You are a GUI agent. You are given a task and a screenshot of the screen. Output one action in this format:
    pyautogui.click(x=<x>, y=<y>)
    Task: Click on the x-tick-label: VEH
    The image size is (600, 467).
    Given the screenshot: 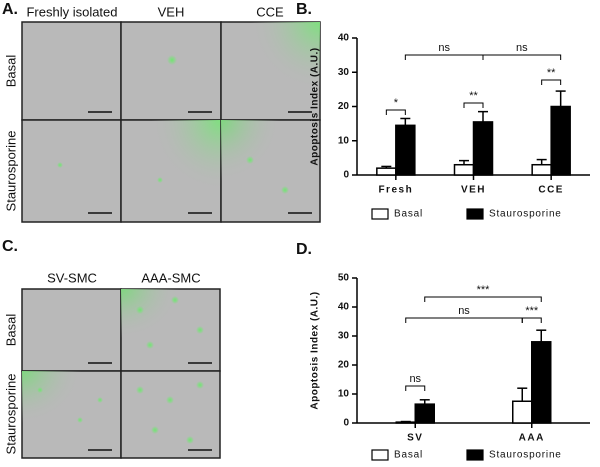 What is the action you would take?
    pyautogui.click(x=473, y=190)
    